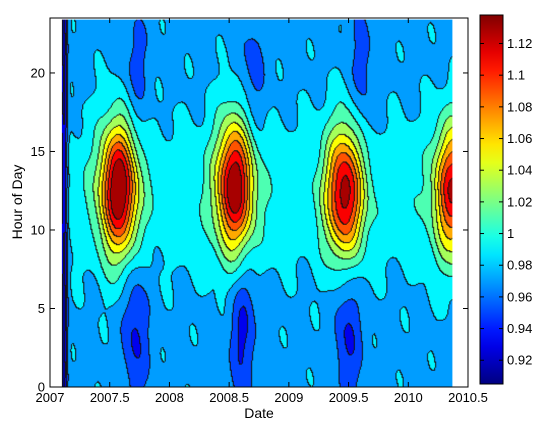  Describe the element at coordinates (38, 72) in the screenshot. I see `y-tick-label: 20` at that location.